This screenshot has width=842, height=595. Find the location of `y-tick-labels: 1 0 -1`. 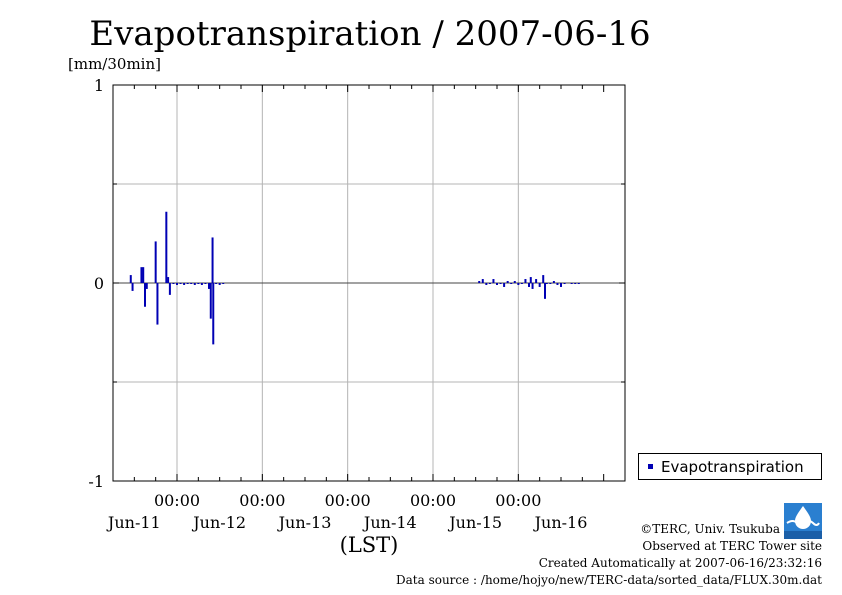

y-tick-labels: 1 0 -1 is located at coordinates (96, 283).